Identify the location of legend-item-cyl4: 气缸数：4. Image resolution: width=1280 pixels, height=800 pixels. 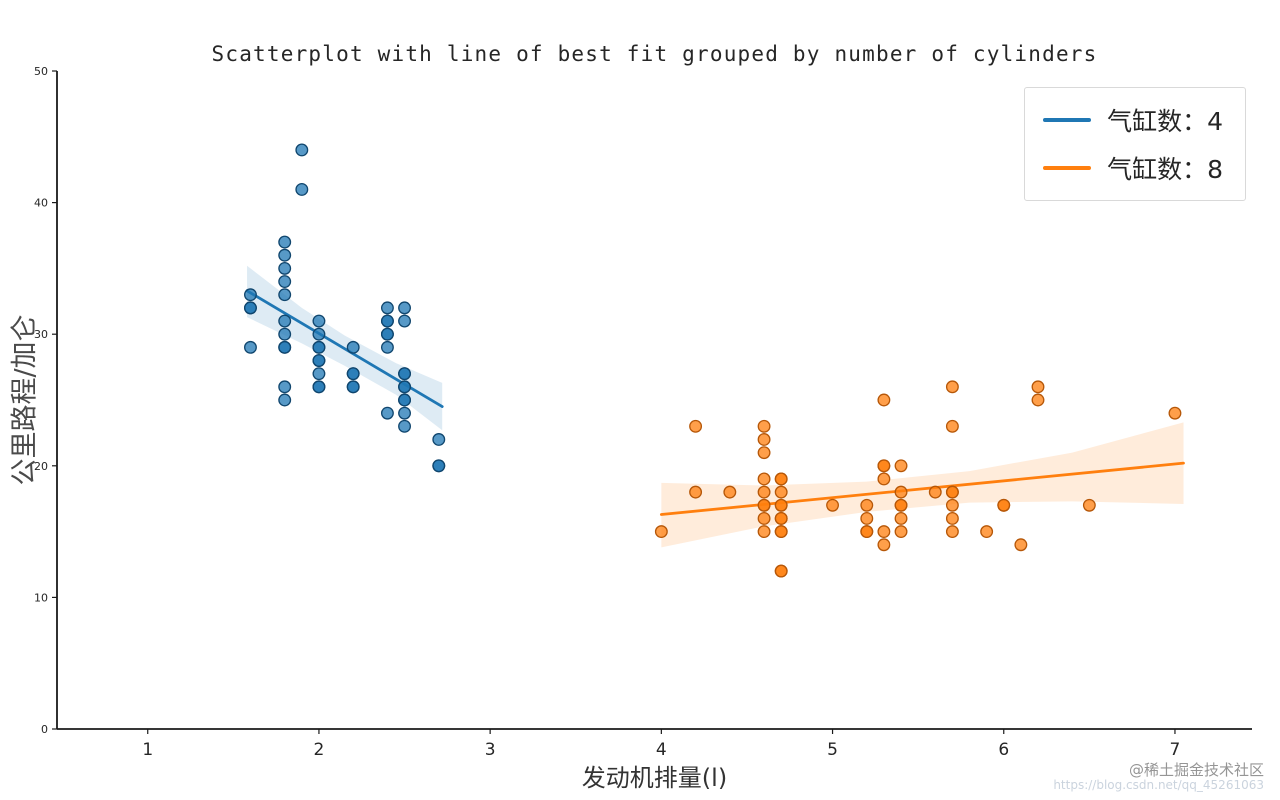
(1133, 120).